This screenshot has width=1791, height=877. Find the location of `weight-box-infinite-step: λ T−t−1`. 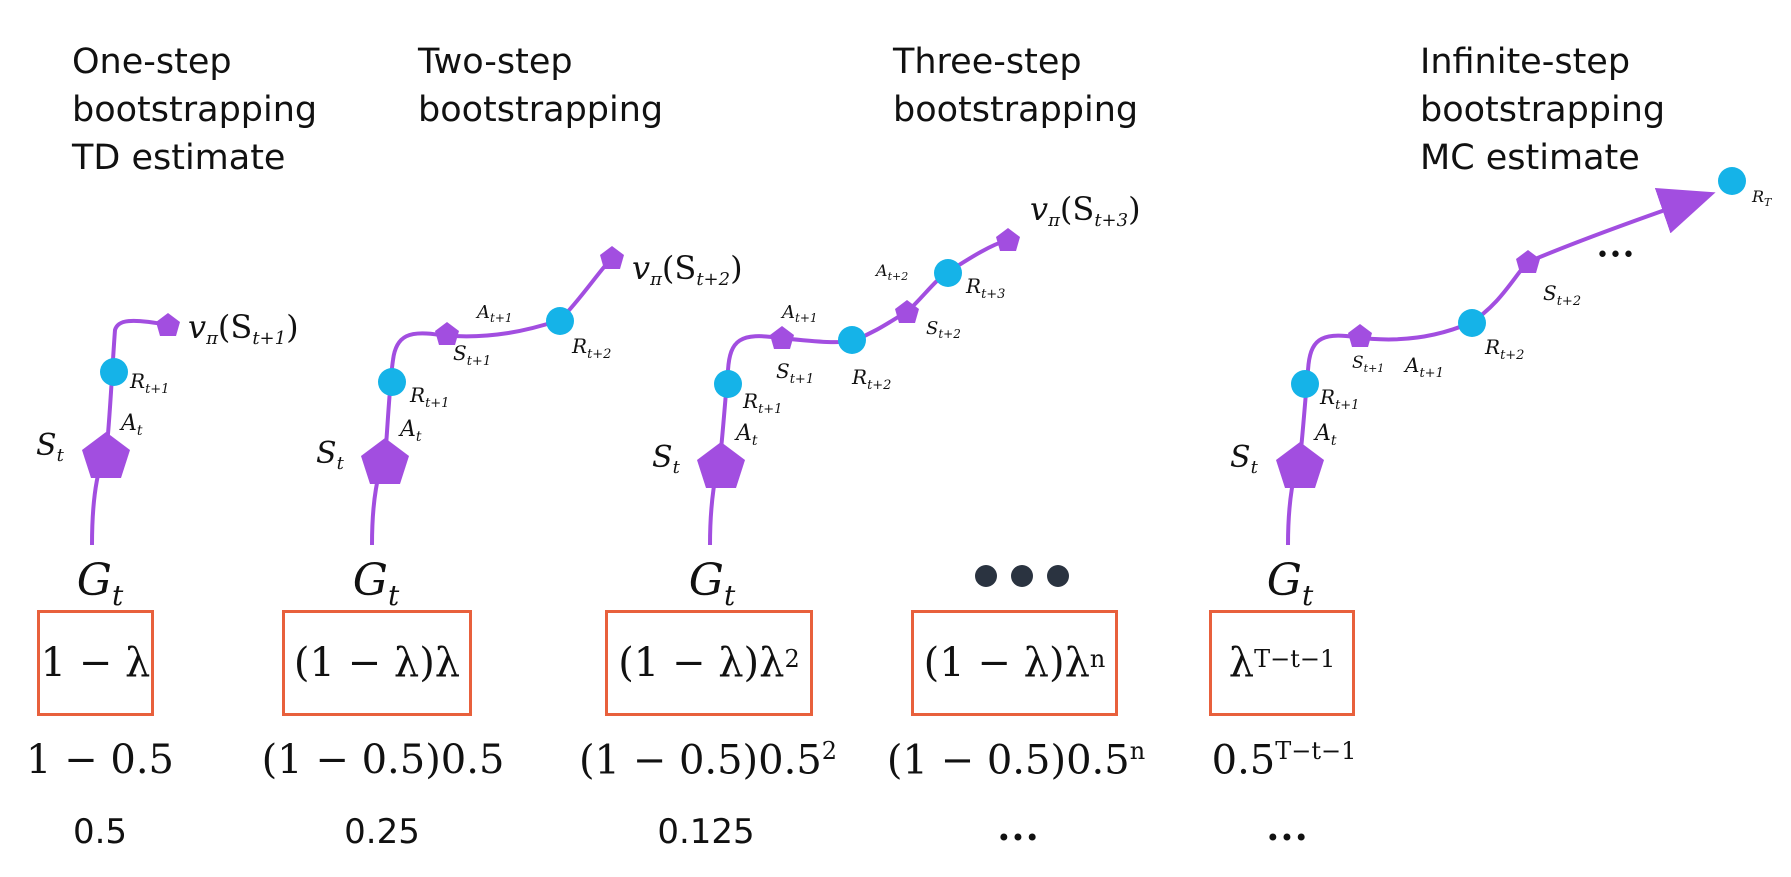

weight-box-infinite-step: λ T−t−1 is located at coordinates (1282, 663).